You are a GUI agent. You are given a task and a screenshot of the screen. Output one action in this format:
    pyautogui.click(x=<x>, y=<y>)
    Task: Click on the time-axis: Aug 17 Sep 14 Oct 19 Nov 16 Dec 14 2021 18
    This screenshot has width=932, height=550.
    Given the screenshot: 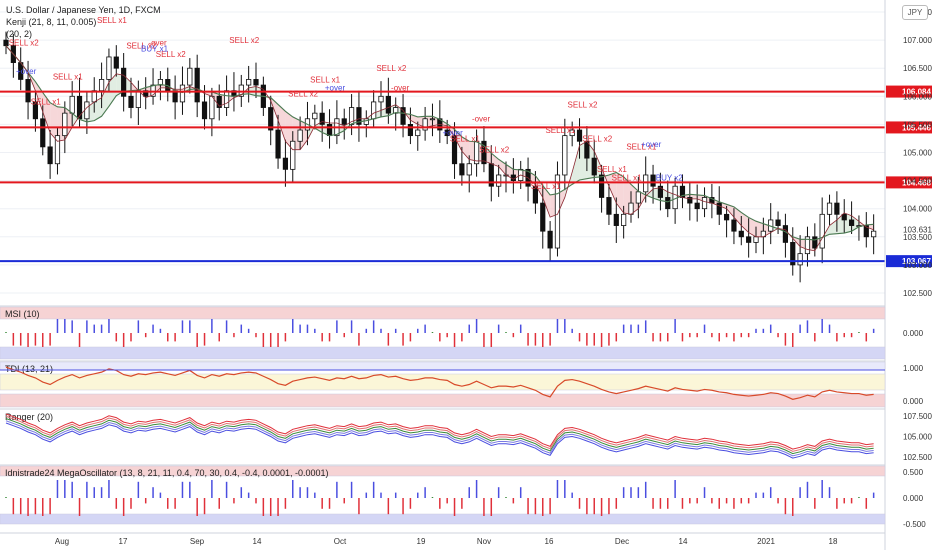 What is the action you would take?
    pyautogui.click(x=442, y=539)
    